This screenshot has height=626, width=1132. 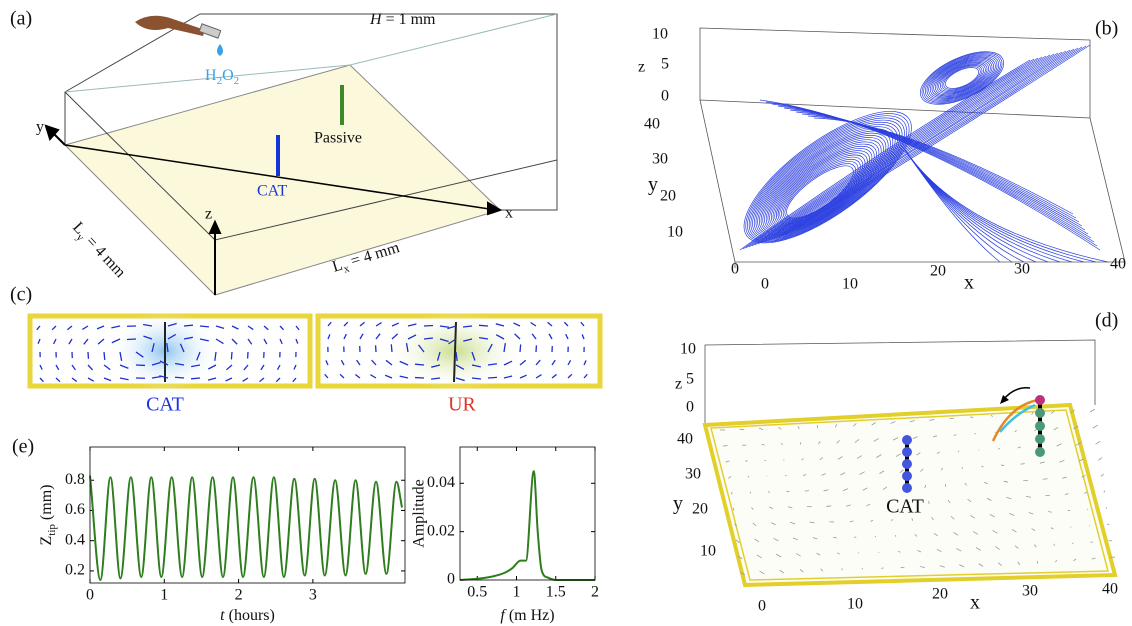 I want to click on y-axis-label: Ztip (mm), so click(x=48, y=515).